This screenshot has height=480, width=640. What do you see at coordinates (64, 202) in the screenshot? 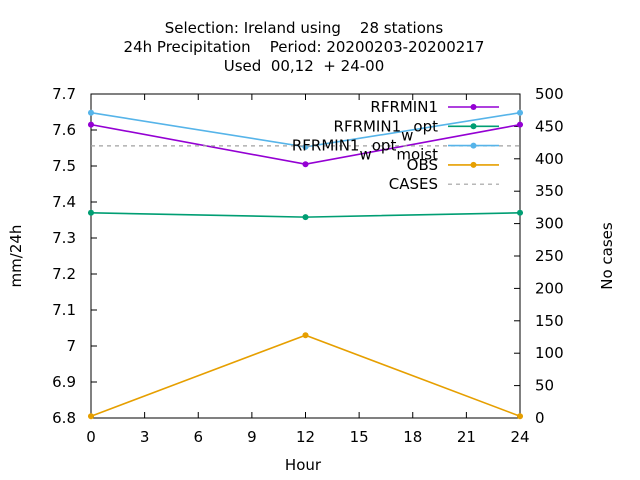
I see `y-tick-label: 7.4` at bounding box center [64, 202].